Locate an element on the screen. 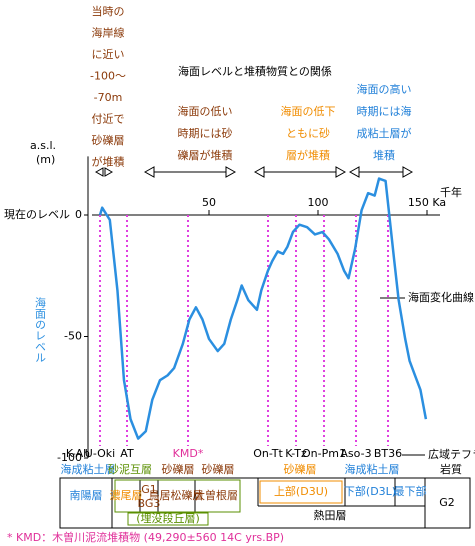 This screenshot has height=546, width=475. formation-label: 大曽根層 is located at coordinates (216, 495).